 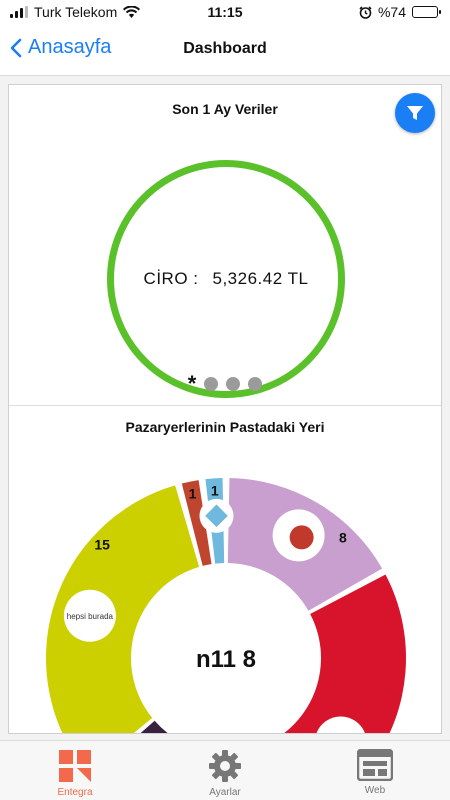 I want to click on tab-ayarlar: Ayarlar, so click(x=225, y=770).